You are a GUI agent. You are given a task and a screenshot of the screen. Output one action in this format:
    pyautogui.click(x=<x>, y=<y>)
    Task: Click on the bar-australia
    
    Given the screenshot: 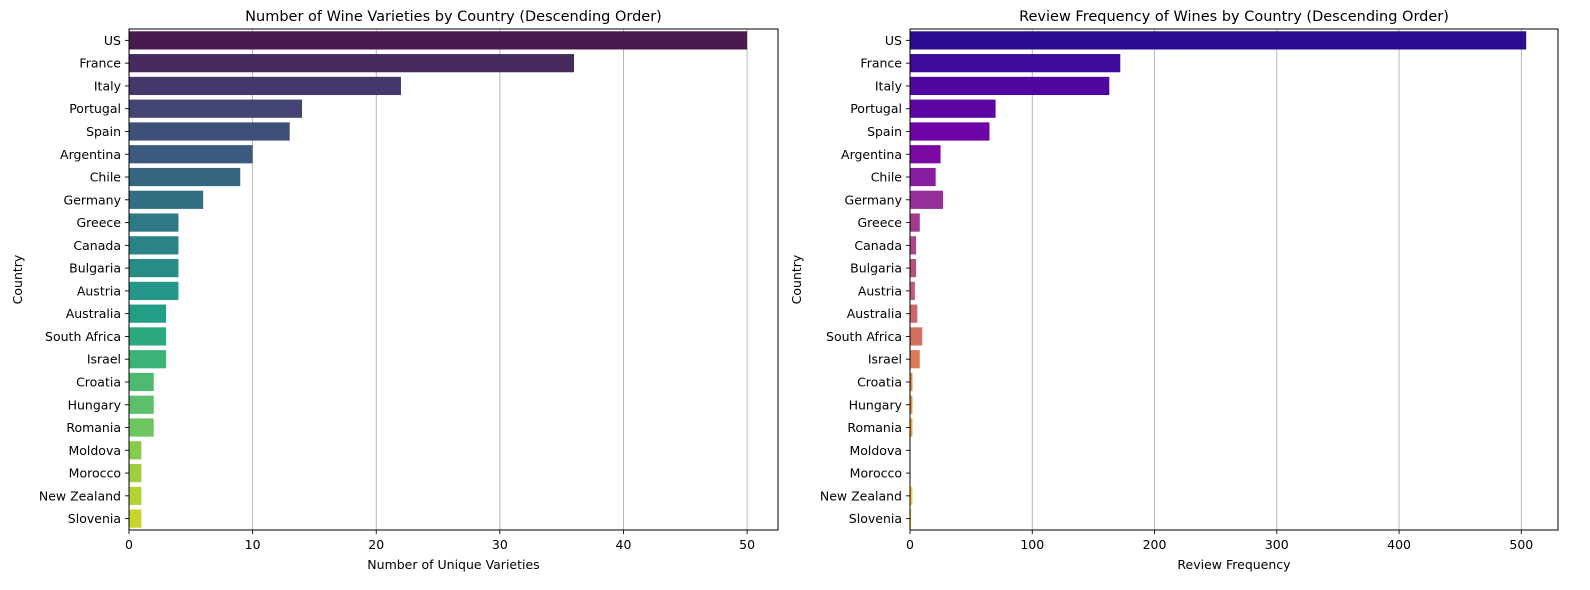 What is the action you would take?
    pyautogui.click(x=914, y=313)
    